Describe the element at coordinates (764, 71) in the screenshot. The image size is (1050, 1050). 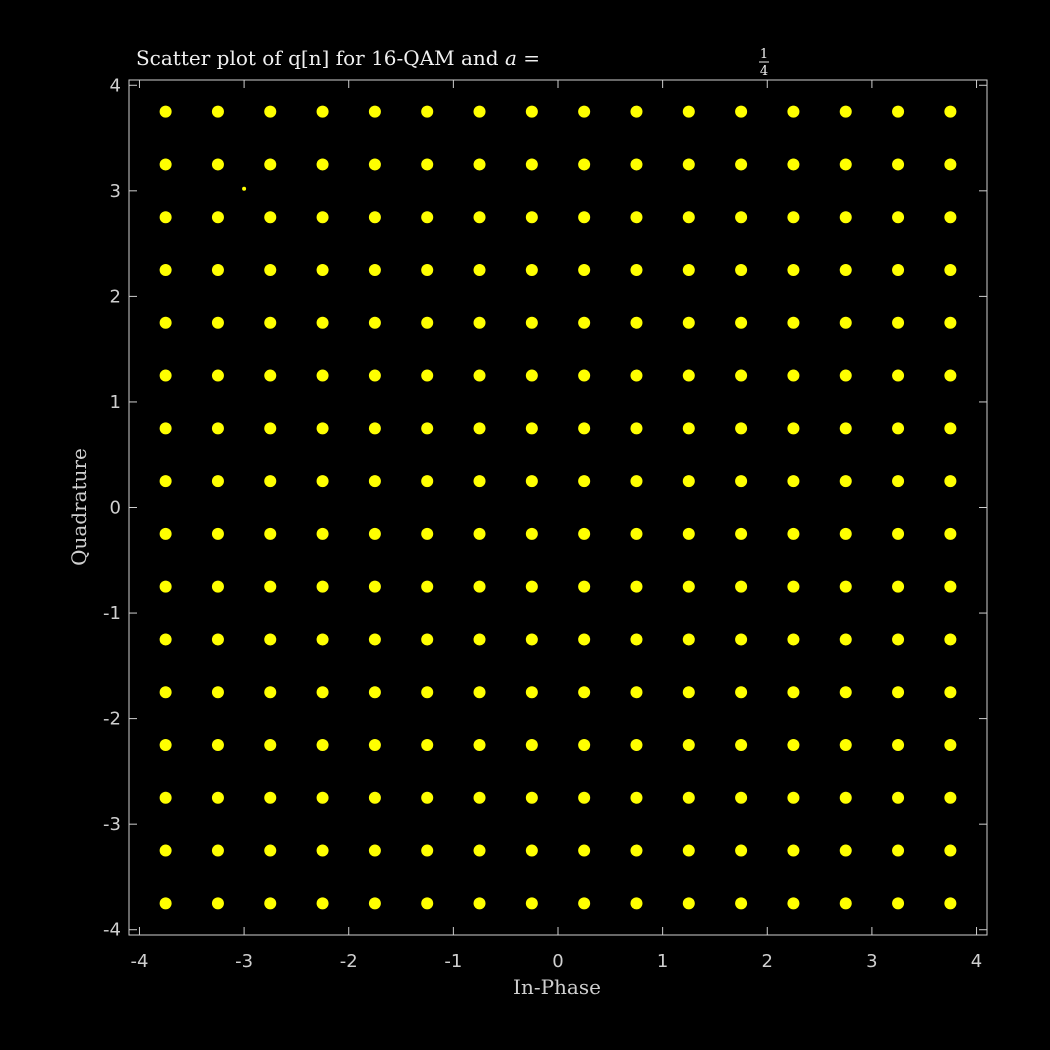
I see `title-fraction-denominator: 4` at that location.